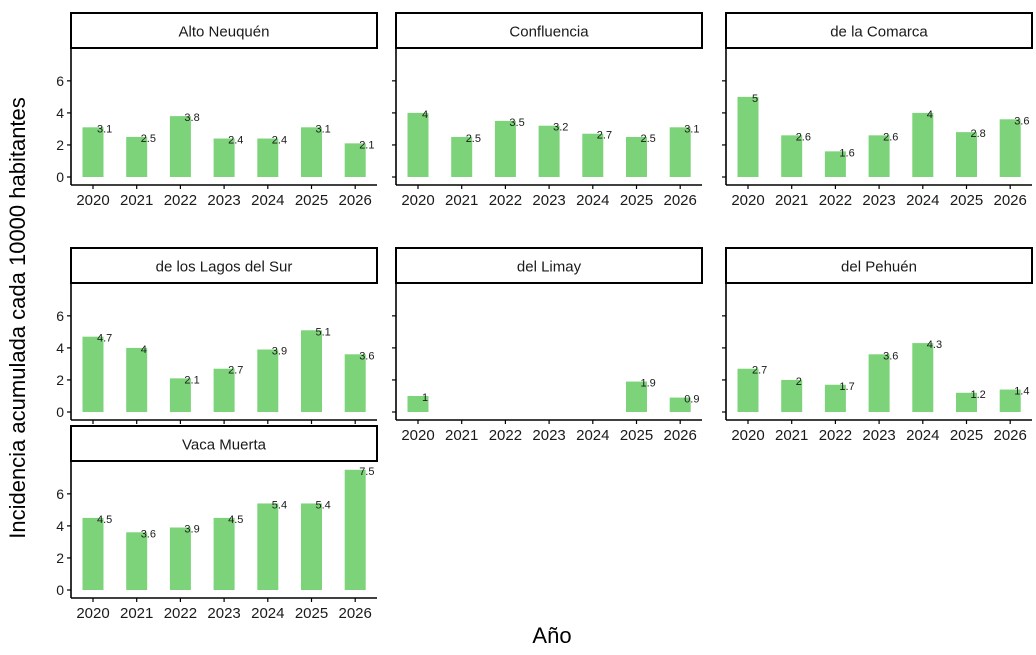 The width and height of the screenshot is (1036, 655). Describe the element at coordinates (516, 123) in the screenshot. I see `data-label: 3.5` at that location.